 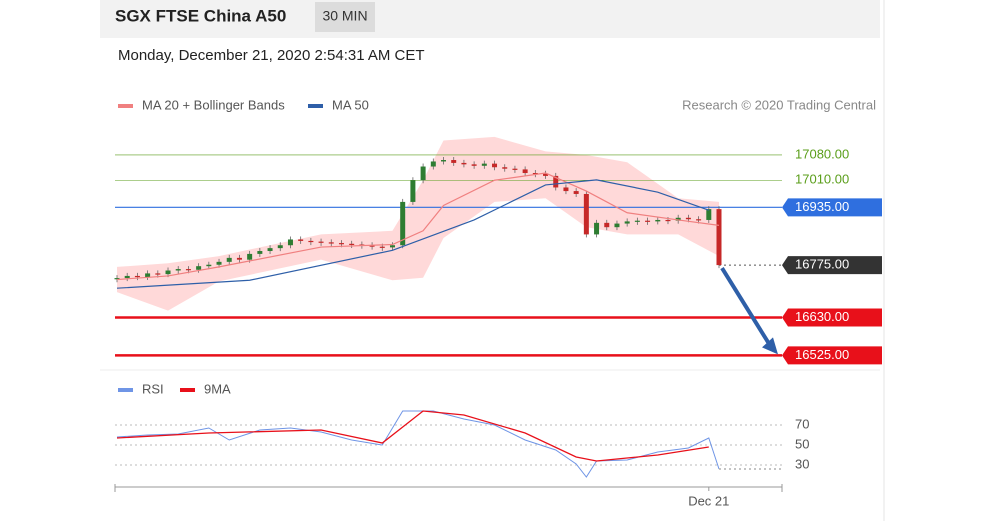 What do you see at coordinates (822, 206) in the screenshot?
I see `level-label: 16935.00` at bounding box center [822, 206].